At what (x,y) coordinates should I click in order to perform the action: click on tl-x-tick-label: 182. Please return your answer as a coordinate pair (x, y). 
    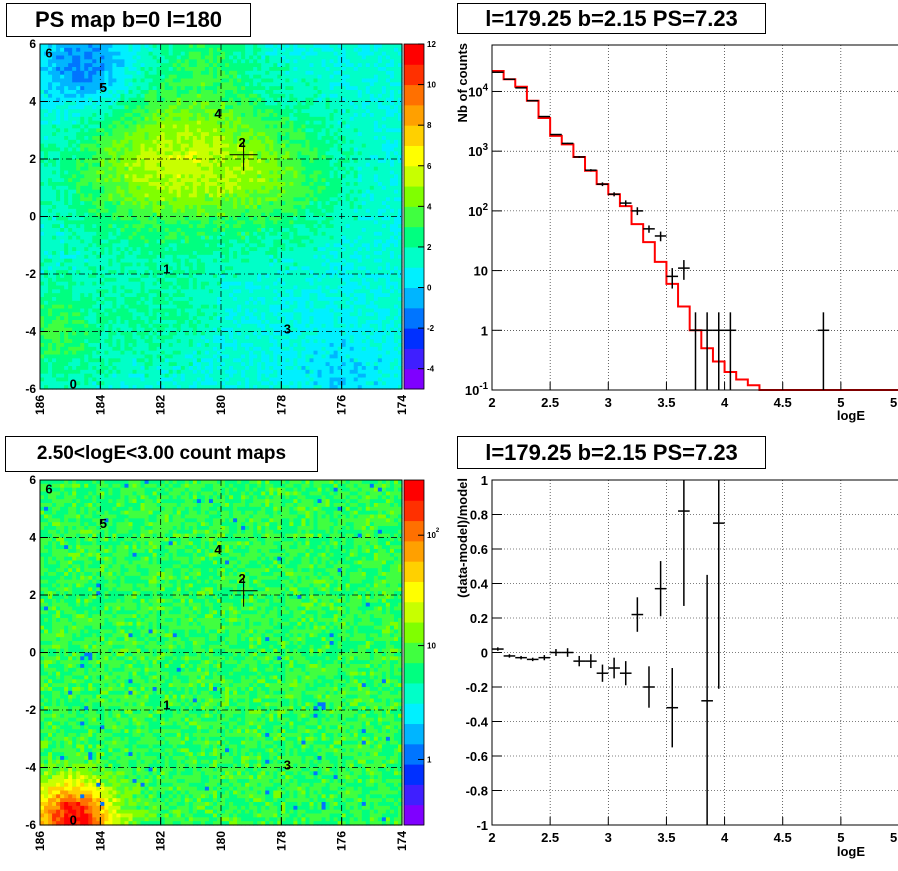
    Looking at the image, I should click on (161, 405).